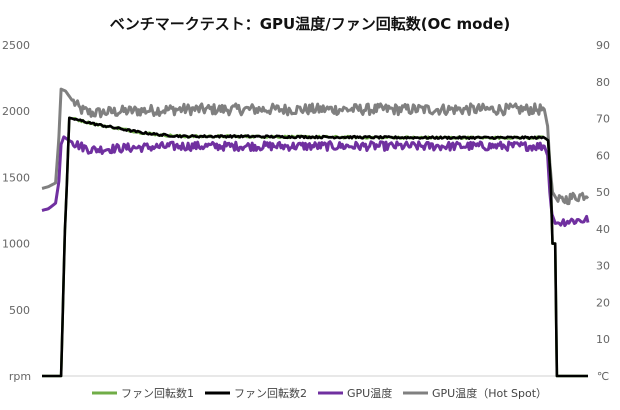 Image resolution: width=620 pixels, height=410 pixels. I want to click on right-tick-label: 10, so click(603, 339).